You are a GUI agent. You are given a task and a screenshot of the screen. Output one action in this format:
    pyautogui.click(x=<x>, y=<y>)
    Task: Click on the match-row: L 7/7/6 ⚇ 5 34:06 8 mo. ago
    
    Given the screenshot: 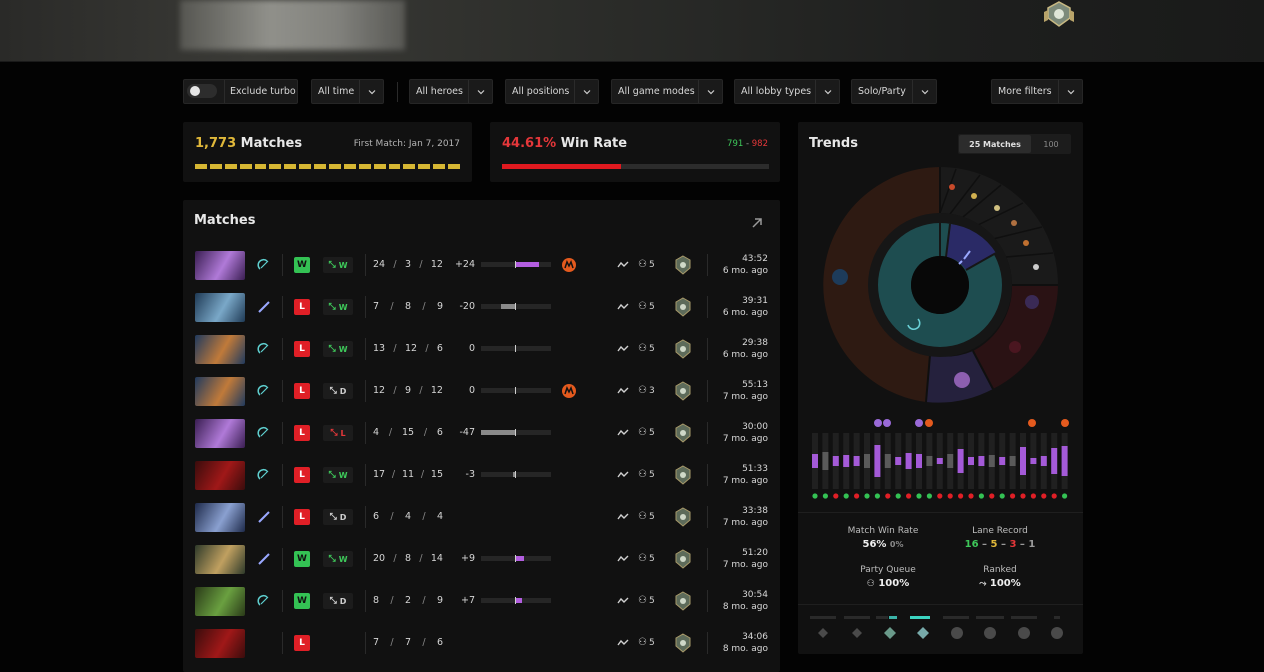 What is the action you would take?
    pyautogui.click(x=481, y=643)
    